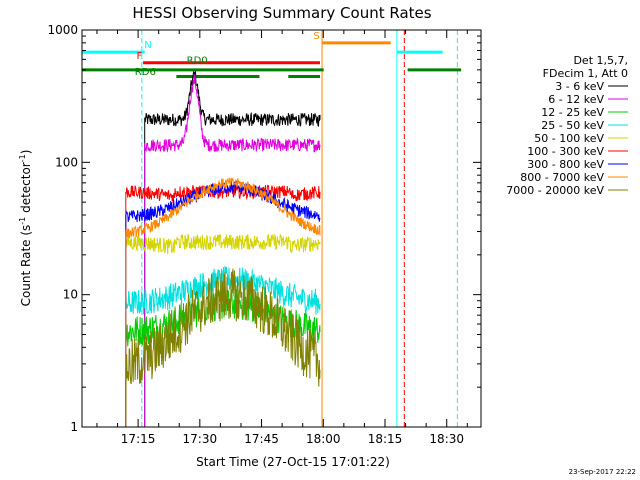 The width and height of the screenshot is (640, 480). What do you see at coordinates (62, 30) in the screenshot?
I see `y-tick-label-1000: 1000` at bounding box center [62, 30].